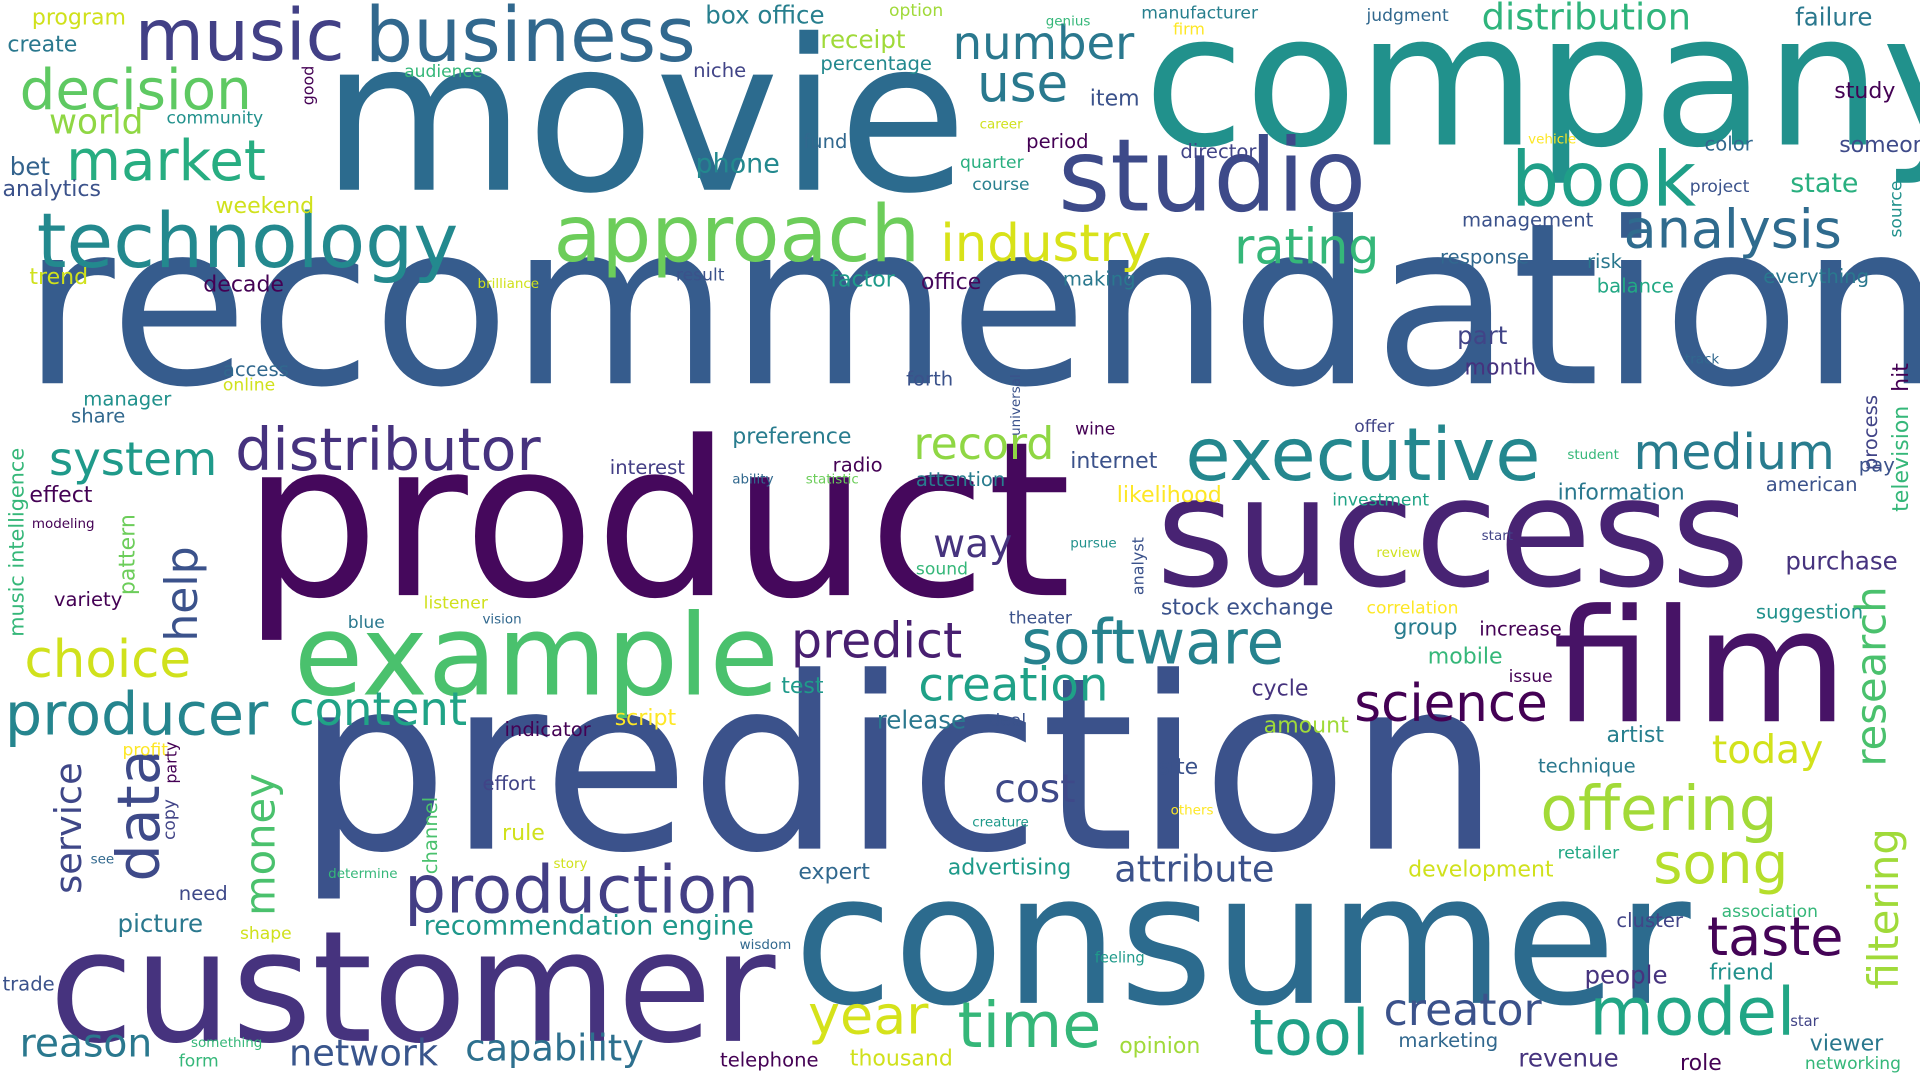 This screenshot has width=1920, height=1080. I want to click on word-content: content, so click(378, 709).